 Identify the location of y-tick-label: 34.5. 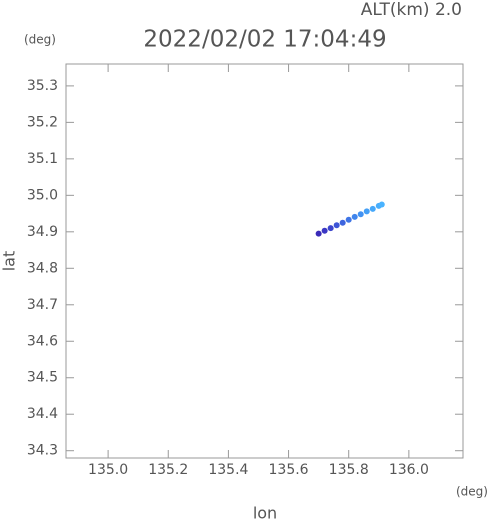
(42, 378).